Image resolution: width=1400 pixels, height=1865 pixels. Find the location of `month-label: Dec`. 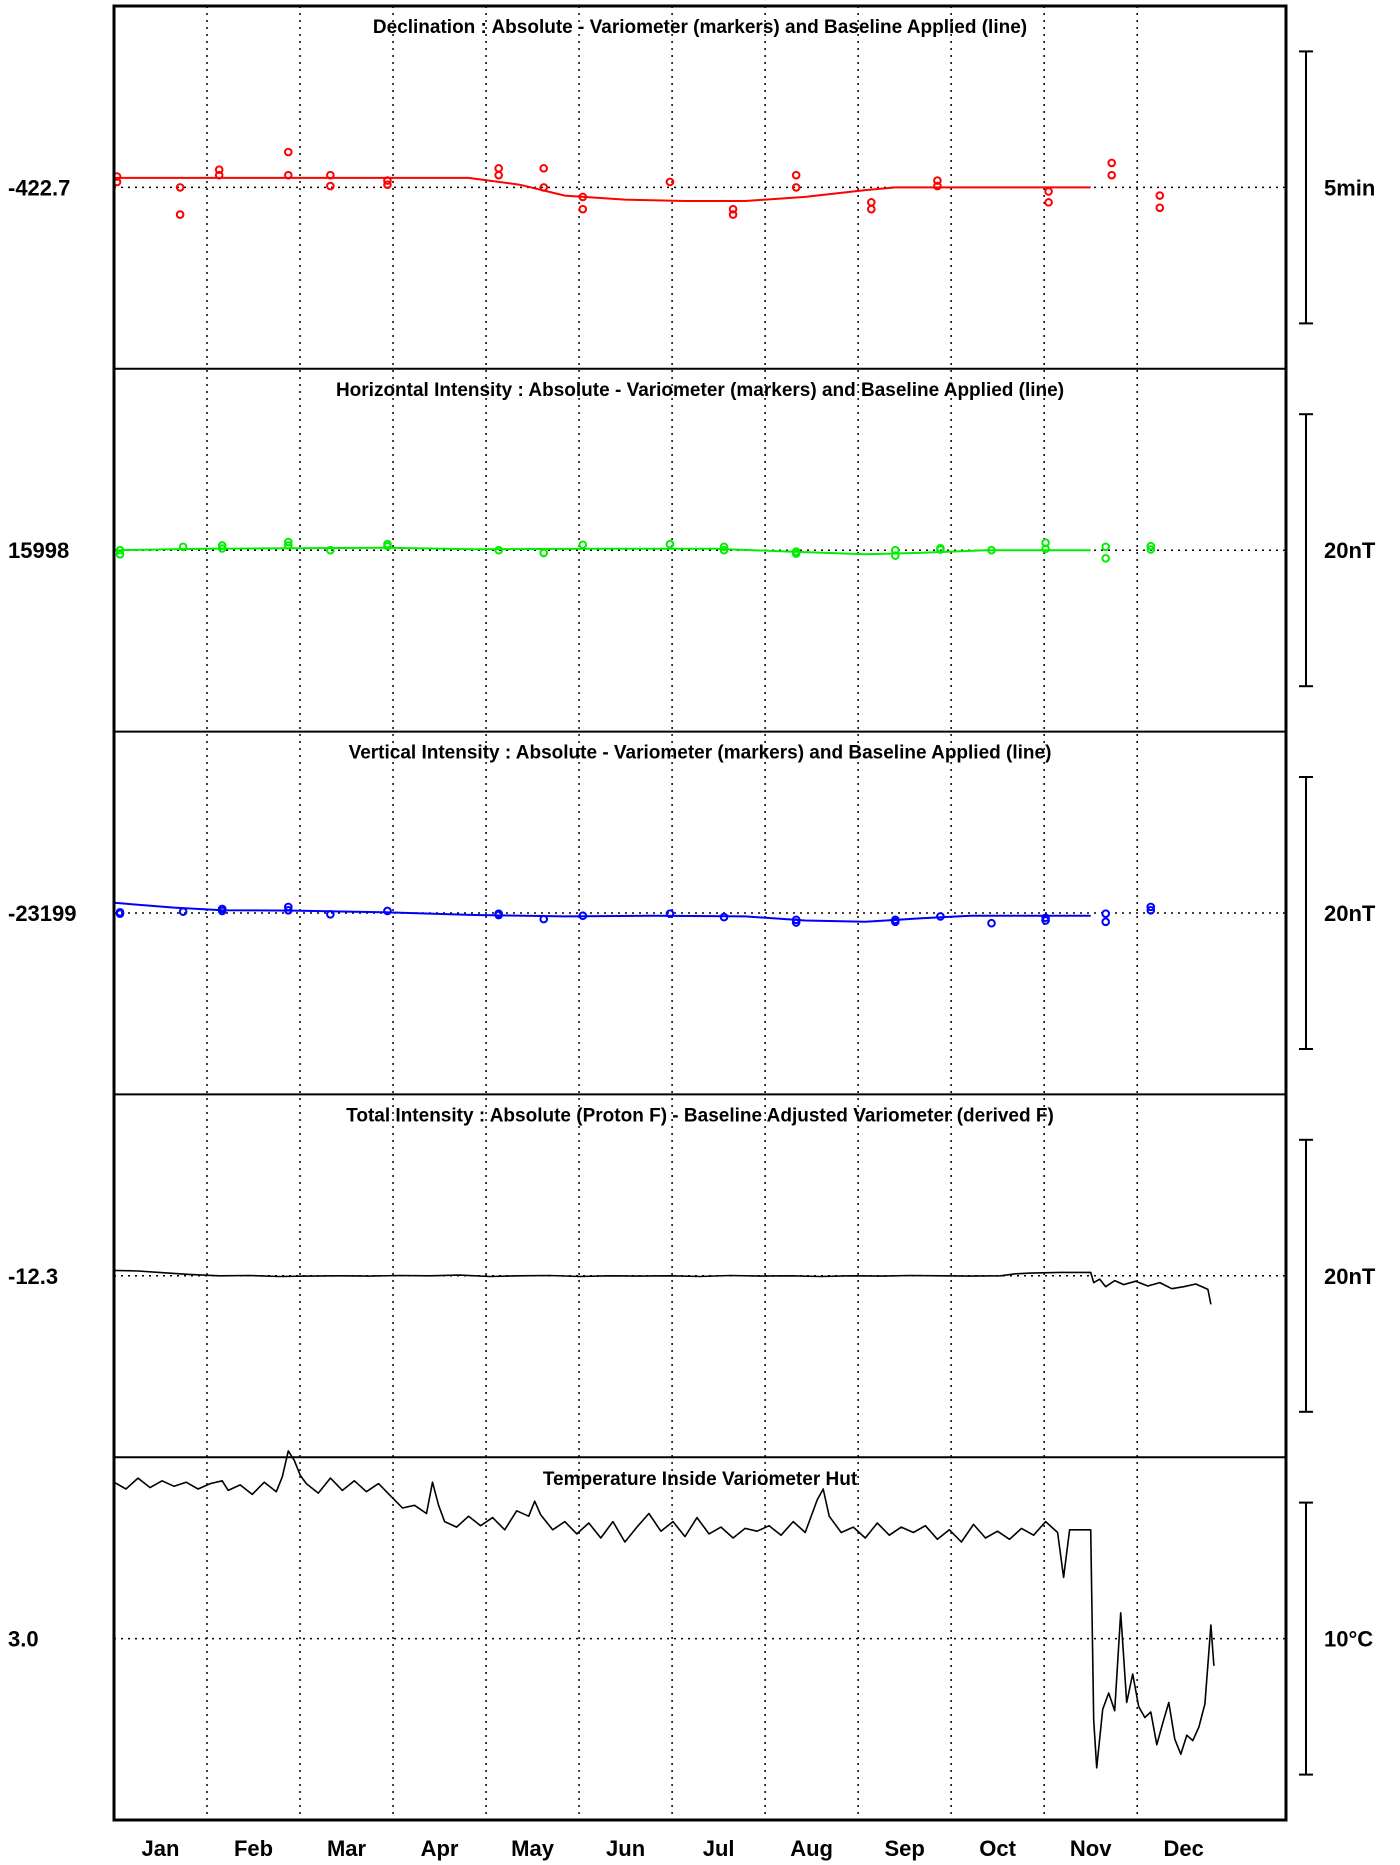

month-label: Dec is located at coordinates (1184, 1848).